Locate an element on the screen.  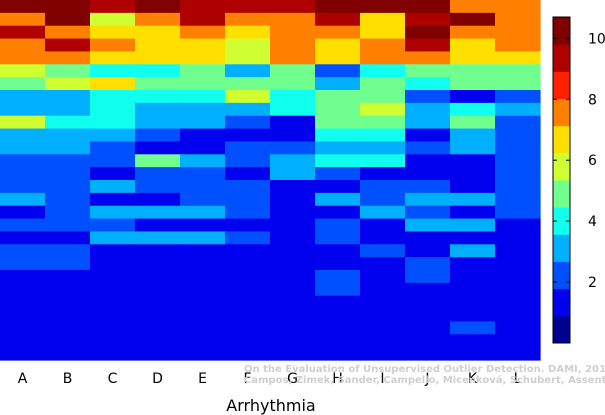
x-tick-label: D is located at coordinates (157, 379).